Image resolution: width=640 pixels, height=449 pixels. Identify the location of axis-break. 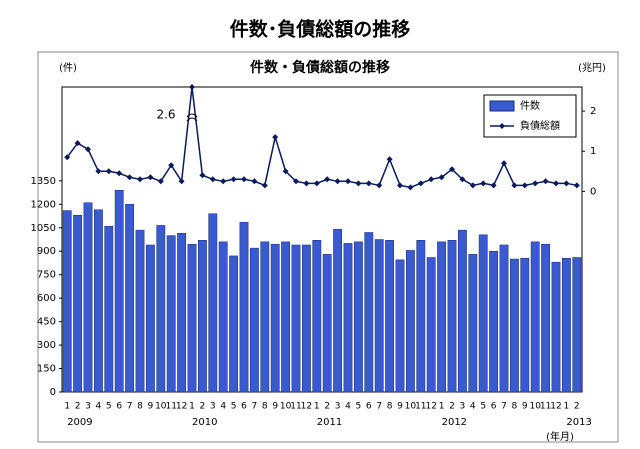
(192, 117).